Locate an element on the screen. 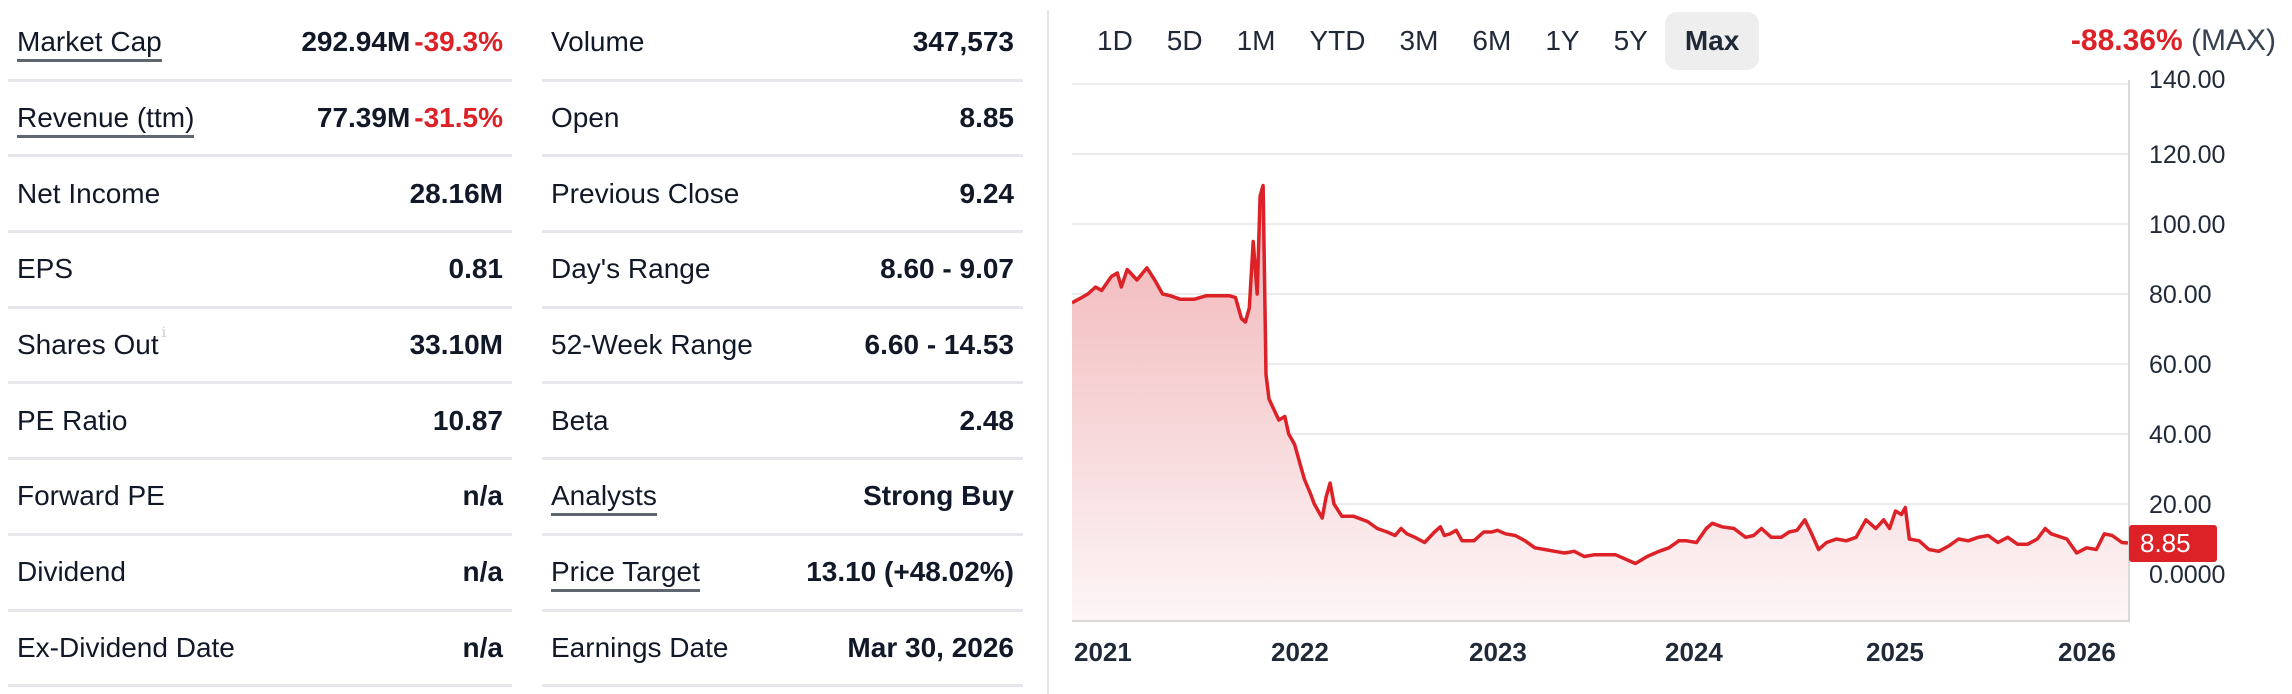  current-price-badge: 8.85 is located at coordinates (2173, 543).